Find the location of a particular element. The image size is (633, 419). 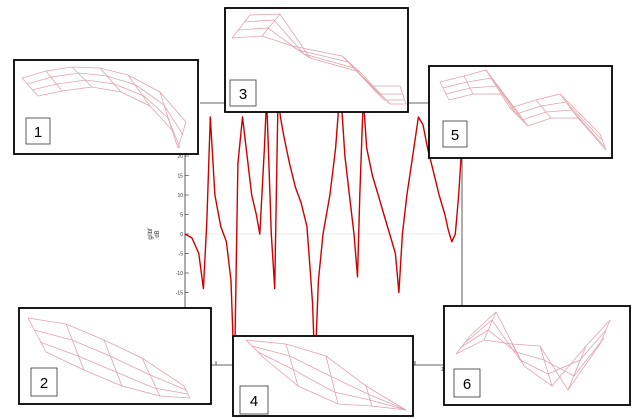

mode-shape-1-number-box is located at coordinates (38, 131).